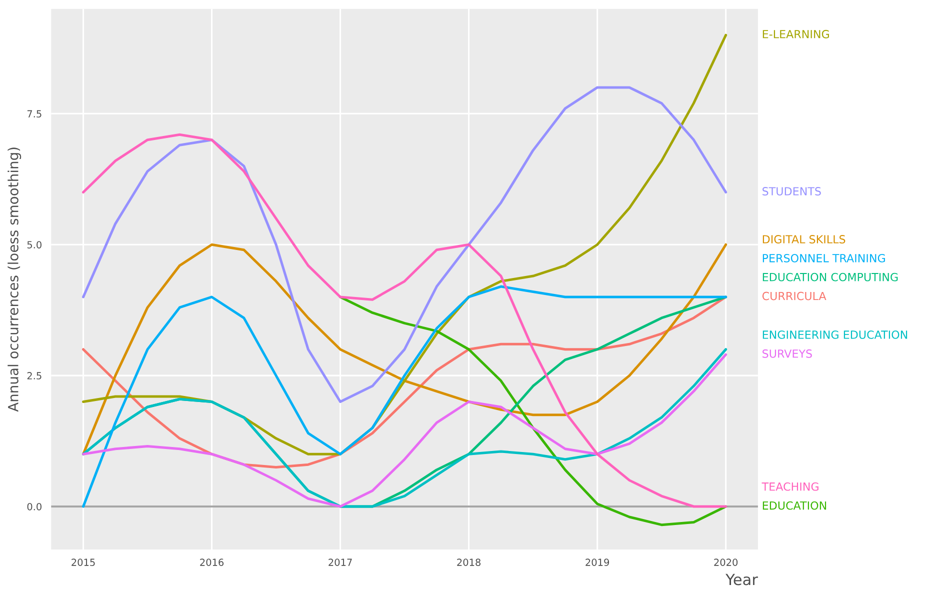  I want to click on text: CURRICULA, so click(794, 296).